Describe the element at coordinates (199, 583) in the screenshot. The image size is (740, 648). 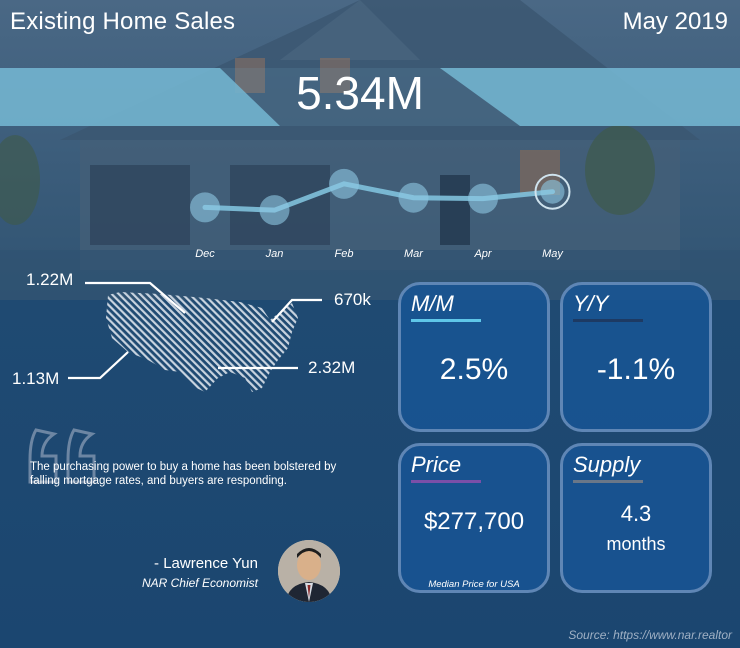
I see `quote-author-role: NAR Chief Economist` at that location.